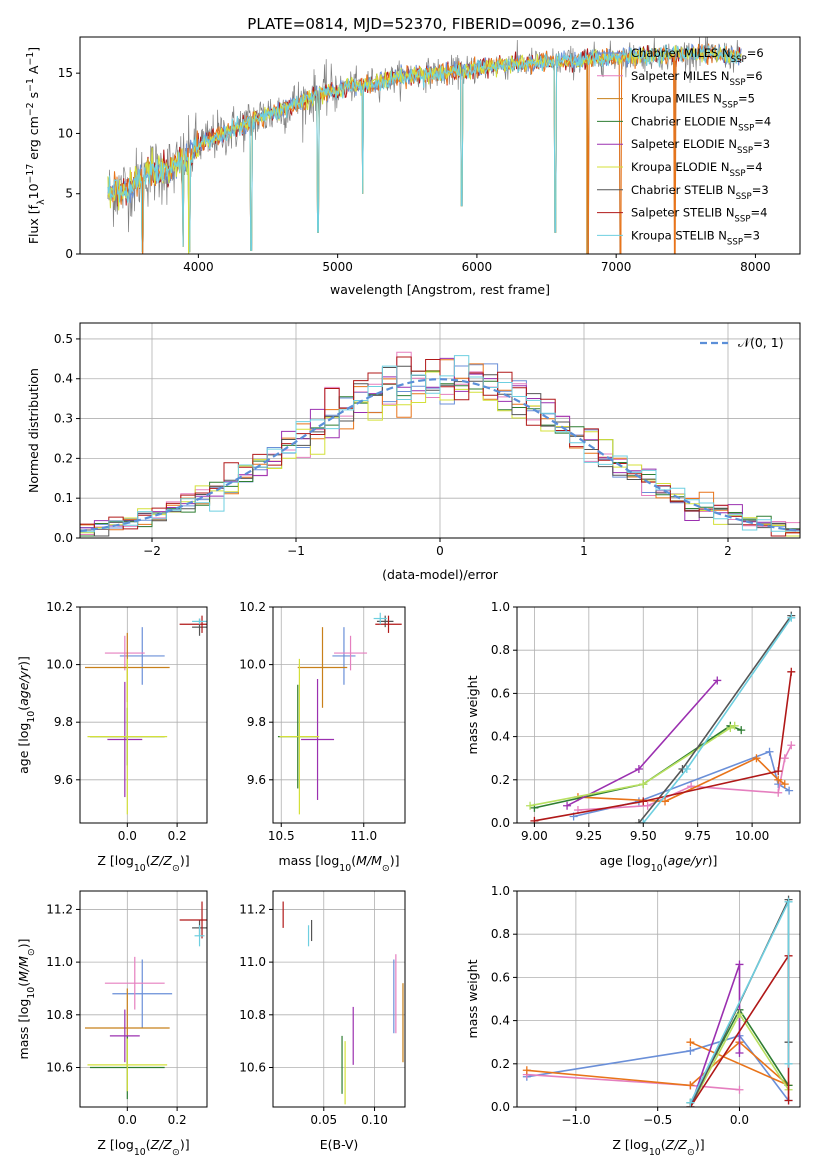 The height and width of the screenshot is (1170, 819). Describe the element at coordinates (440, 574) in the screenshot. I see `x-axis-label: (data-model)/error` at that location.